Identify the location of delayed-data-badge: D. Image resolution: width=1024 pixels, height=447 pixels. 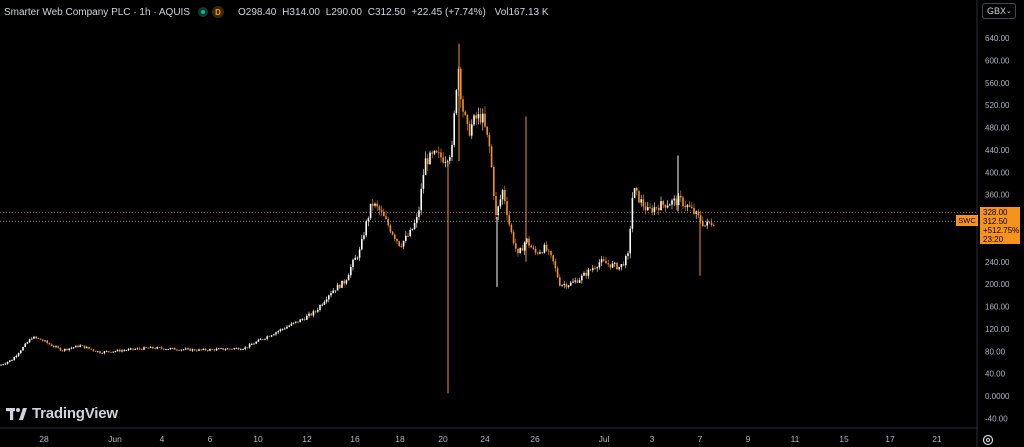
(218, 12).